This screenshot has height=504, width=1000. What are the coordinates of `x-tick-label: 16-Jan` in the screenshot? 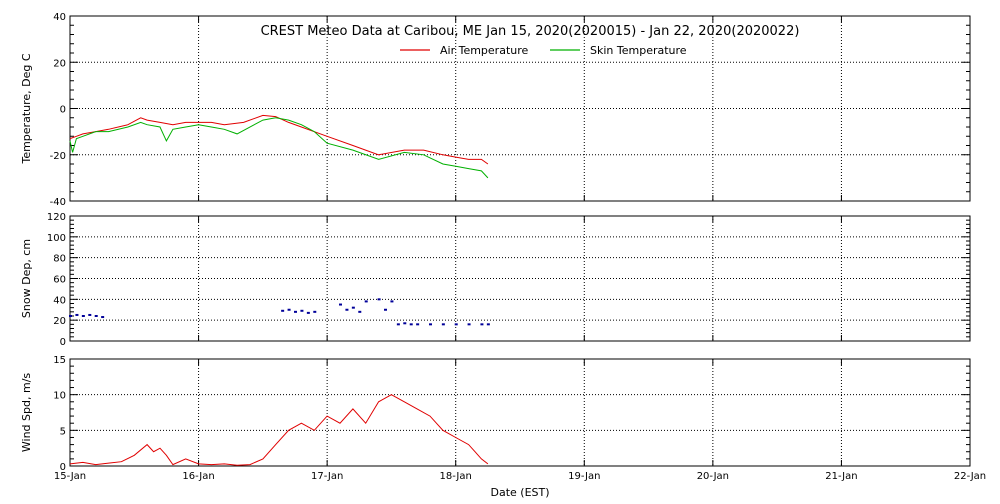 It's located at (198, 476).